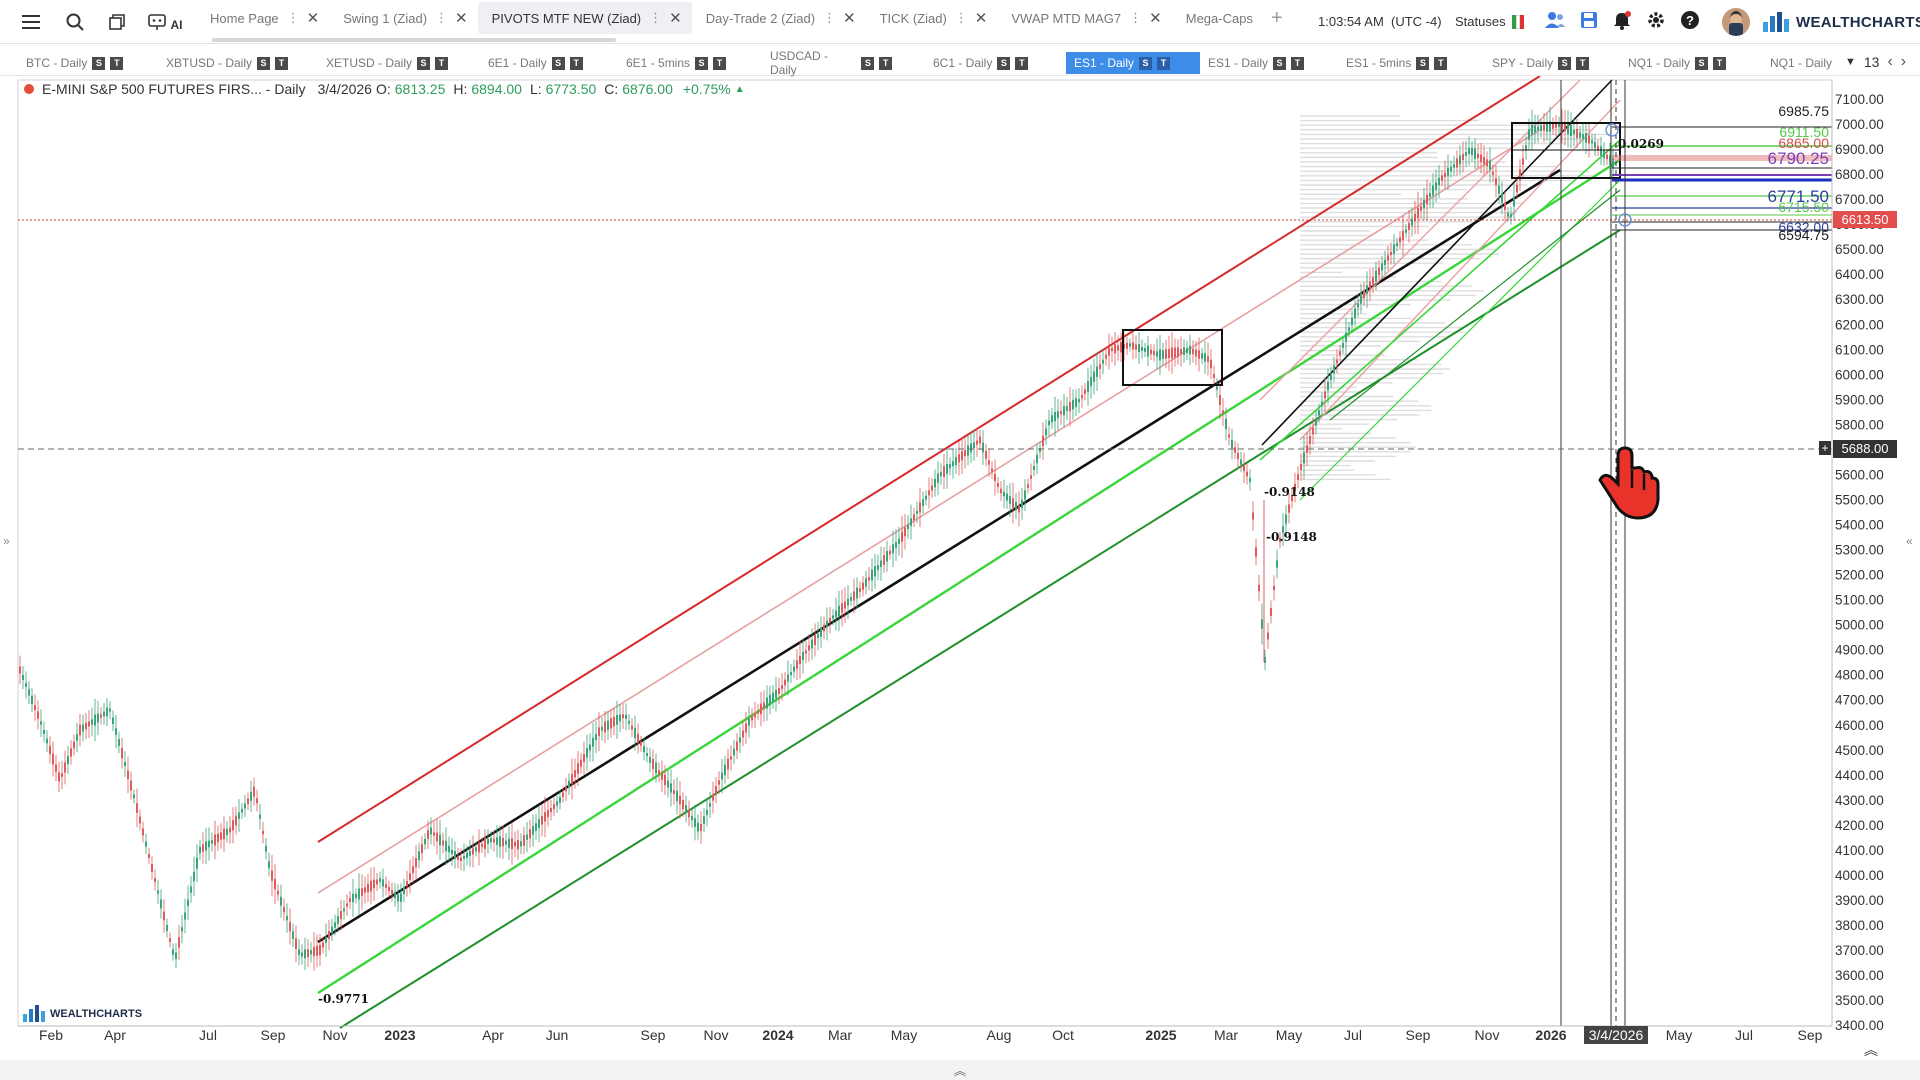 The width and height of the screenshot is (1920, 1080). What do you see at coordinates (1890, 61) in the screenshot?
I see `symbol-scroll-left-icon: ‹` at bounding box center [1890, 61].